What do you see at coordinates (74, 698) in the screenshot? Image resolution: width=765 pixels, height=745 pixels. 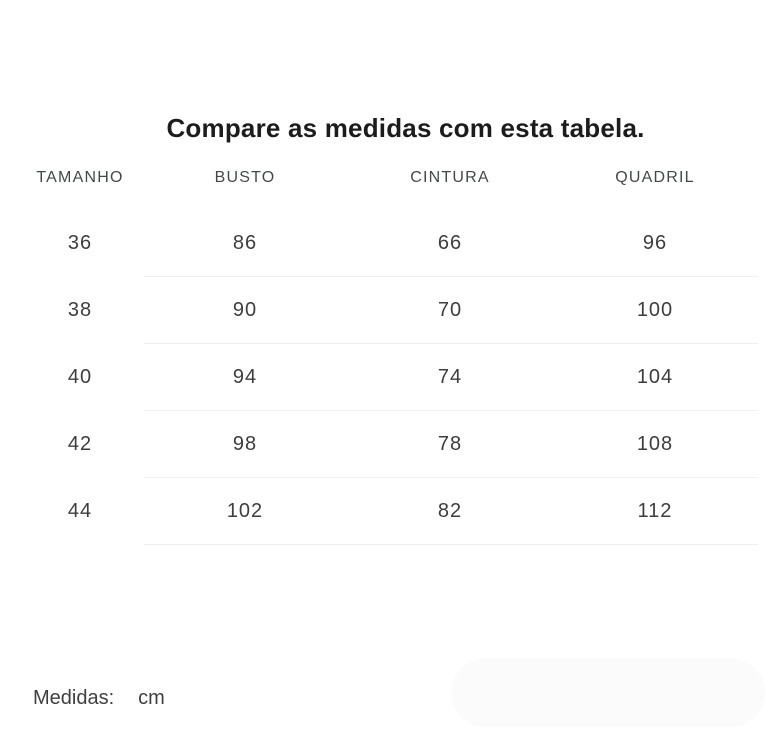 I see `measurements-label: Medidas:` at bounding box center [74, 698].